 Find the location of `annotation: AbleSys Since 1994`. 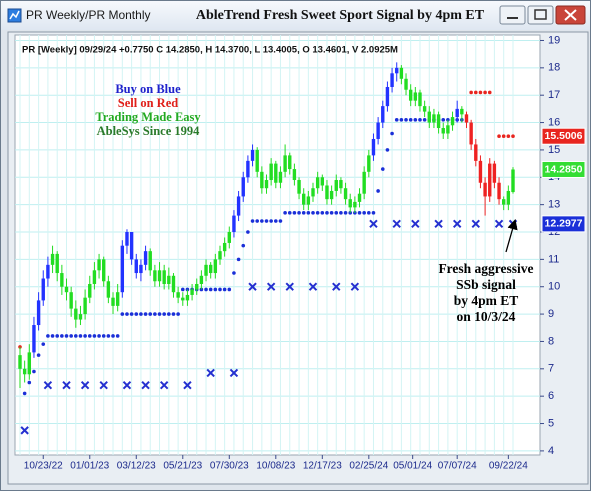

annotation: AbleSys Since 1994 is located at coordinates (149, 131).